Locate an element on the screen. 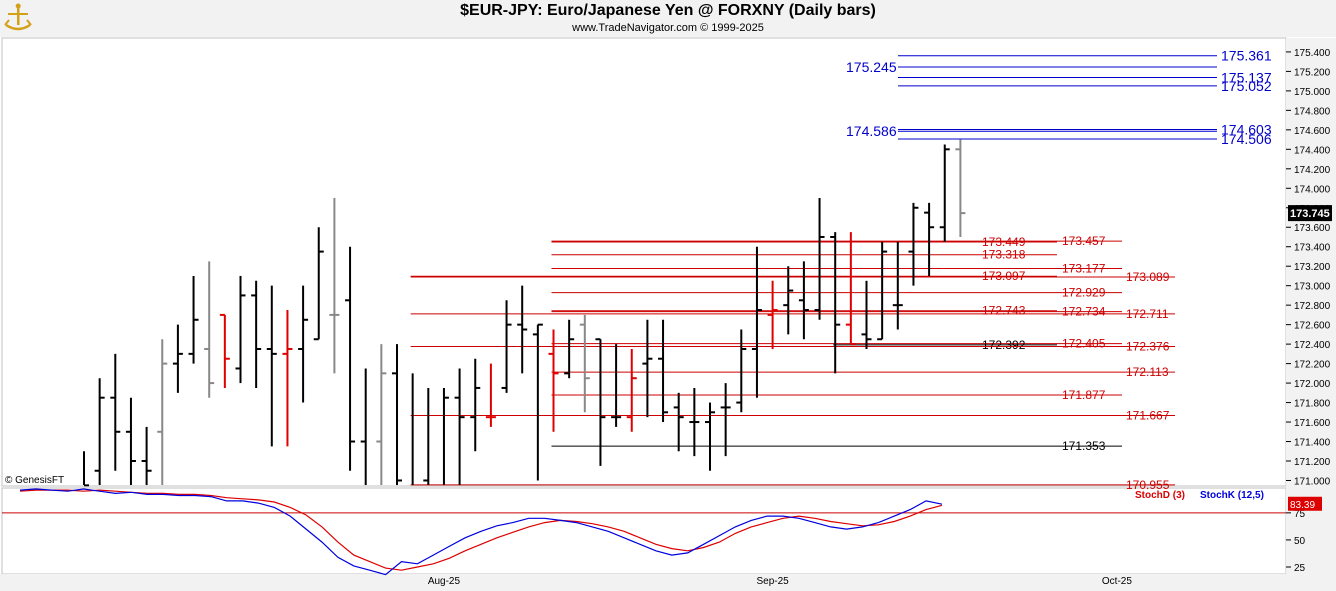 This screenshot has width=1336, height=591. level-label: 173.457 is located at coordinates (1084, 241).